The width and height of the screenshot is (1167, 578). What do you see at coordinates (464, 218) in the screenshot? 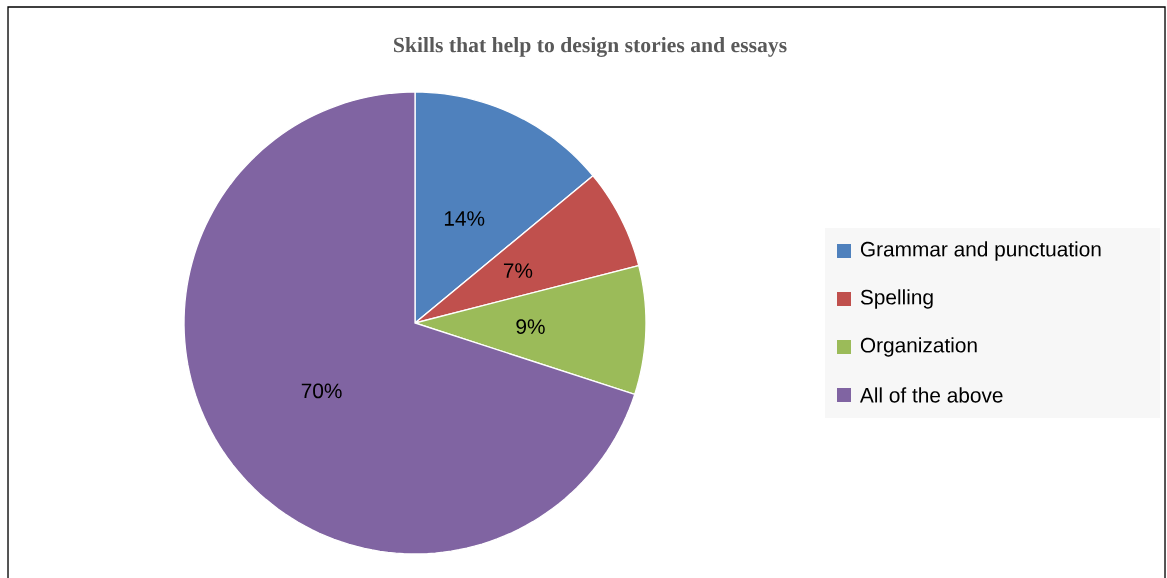
I see `data-label: 14%` at bounding box center [464, 218].